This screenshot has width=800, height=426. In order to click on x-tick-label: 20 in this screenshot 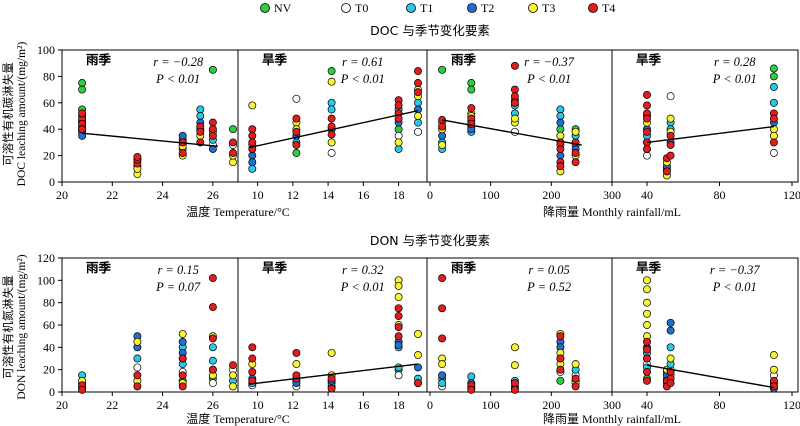, I will do `click(62, 195)`.